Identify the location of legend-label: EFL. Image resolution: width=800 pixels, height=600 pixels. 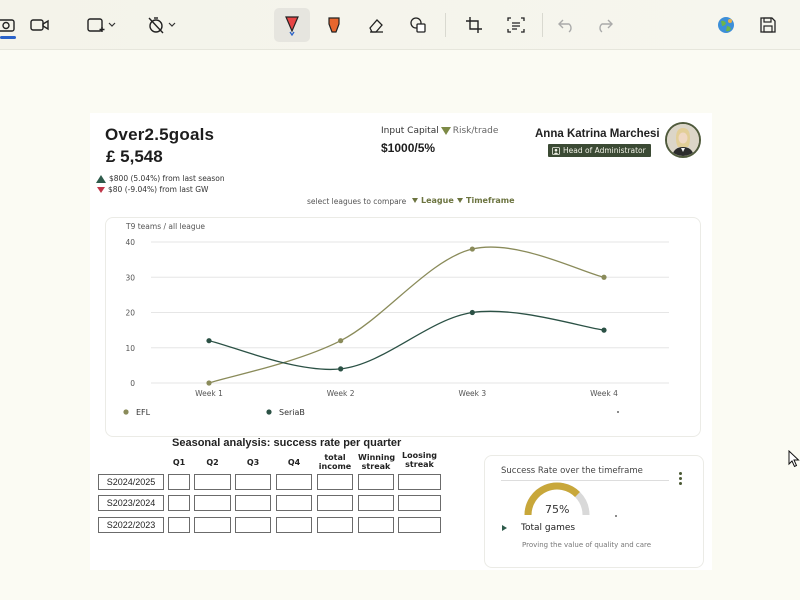
(143, 412).